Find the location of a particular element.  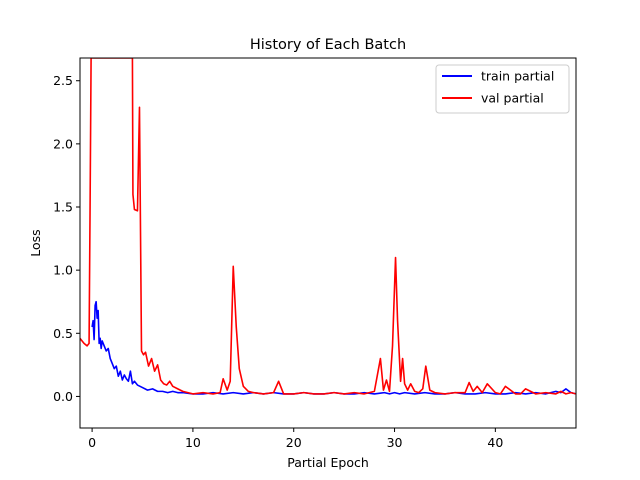

legend-label-train-partial: train partial is located at coordinates (517, 76).